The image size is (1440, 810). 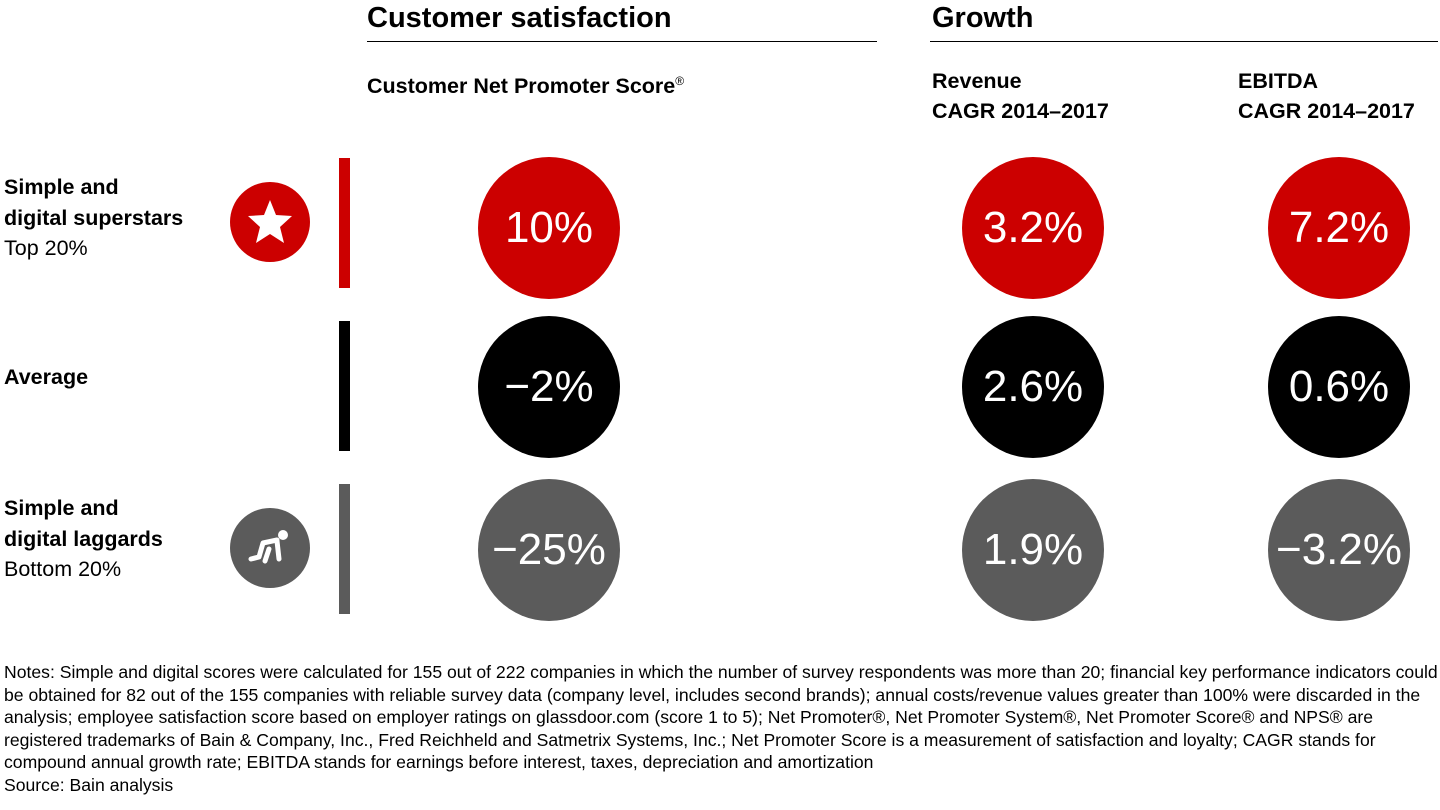 I want to click on value-circle: 3.2%, so click(x=1033, y=228).